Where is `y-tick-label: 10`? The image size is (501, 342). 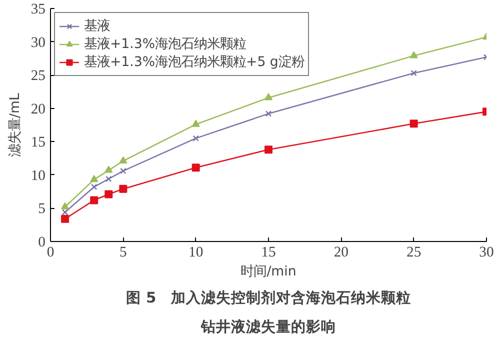 y-tick-label: 10 is located at coordinates (38, 176).